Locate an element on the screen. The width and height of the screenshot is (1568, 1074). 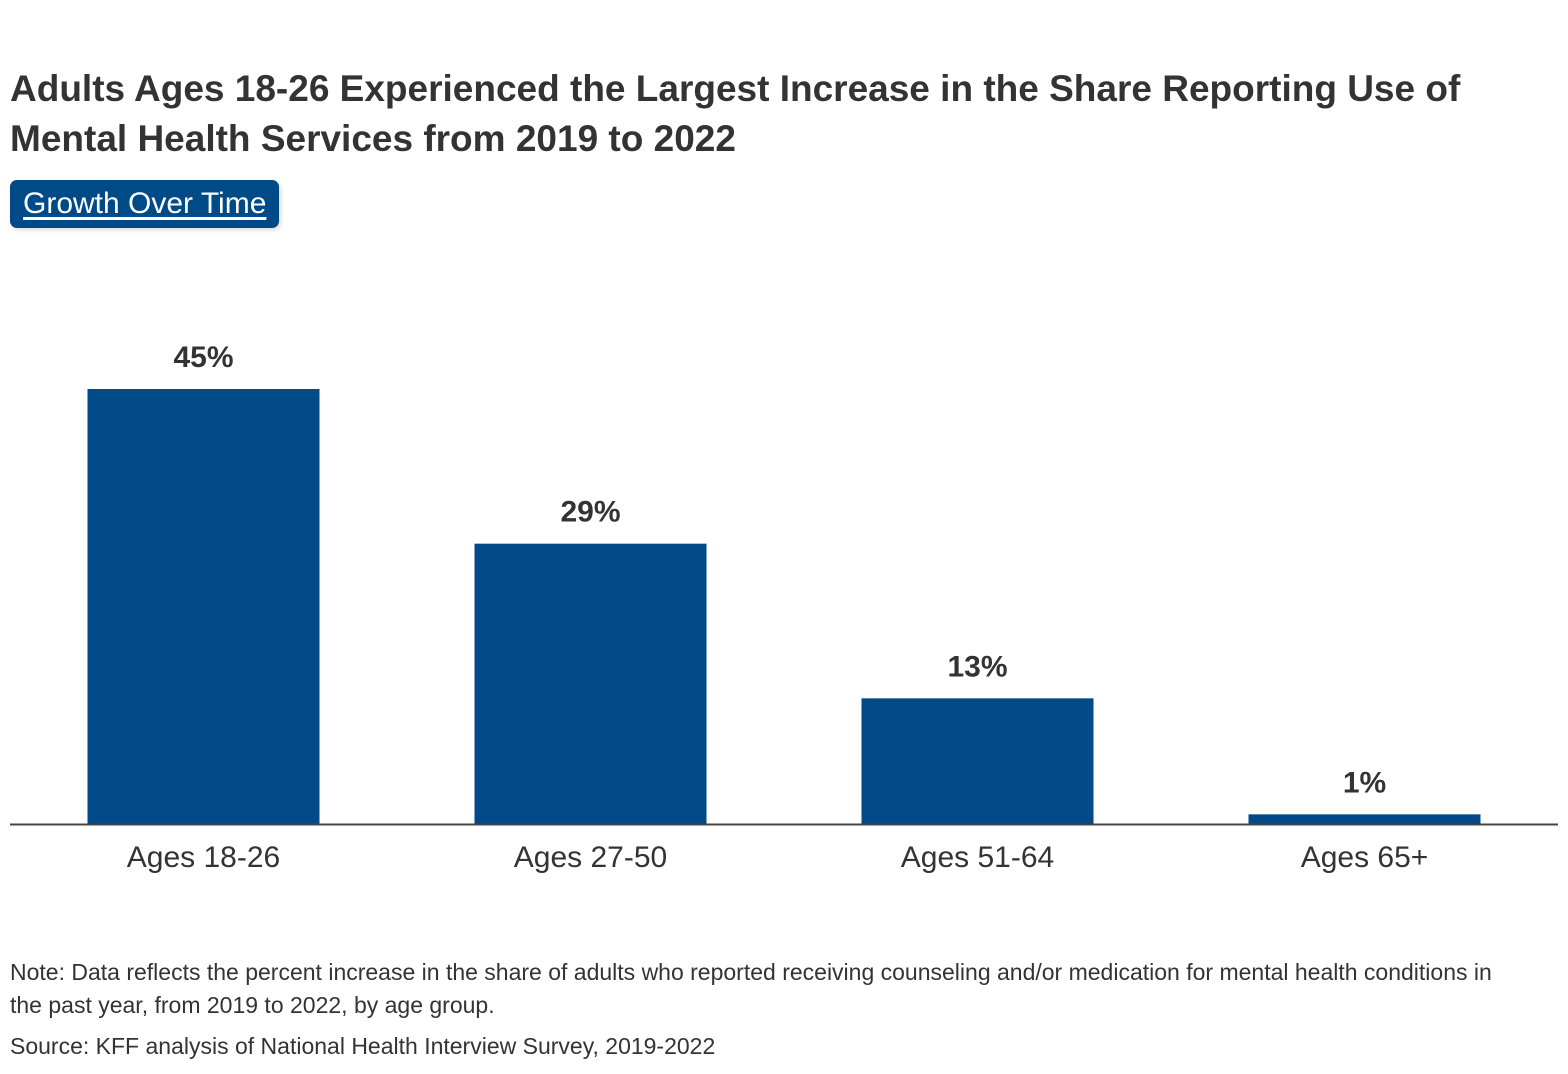
data-label: 13% is located at coordinates (977, 666).